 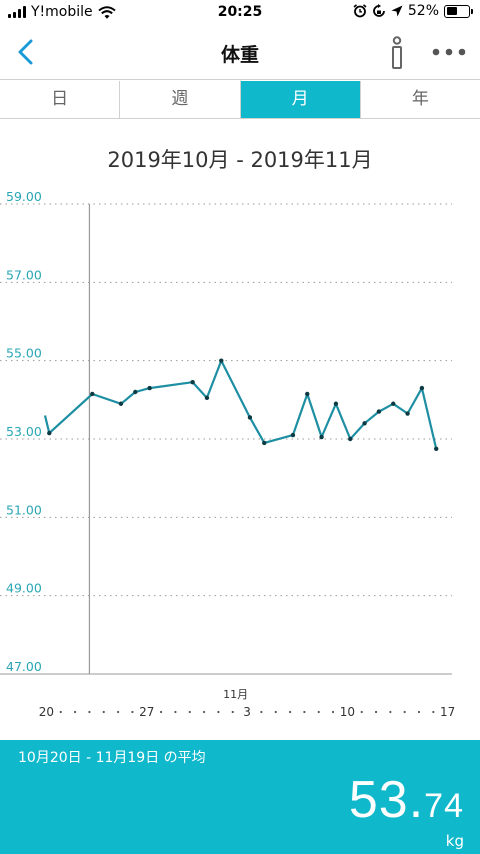 I want to click on tab-day: 日, so click(x=60, y=99).